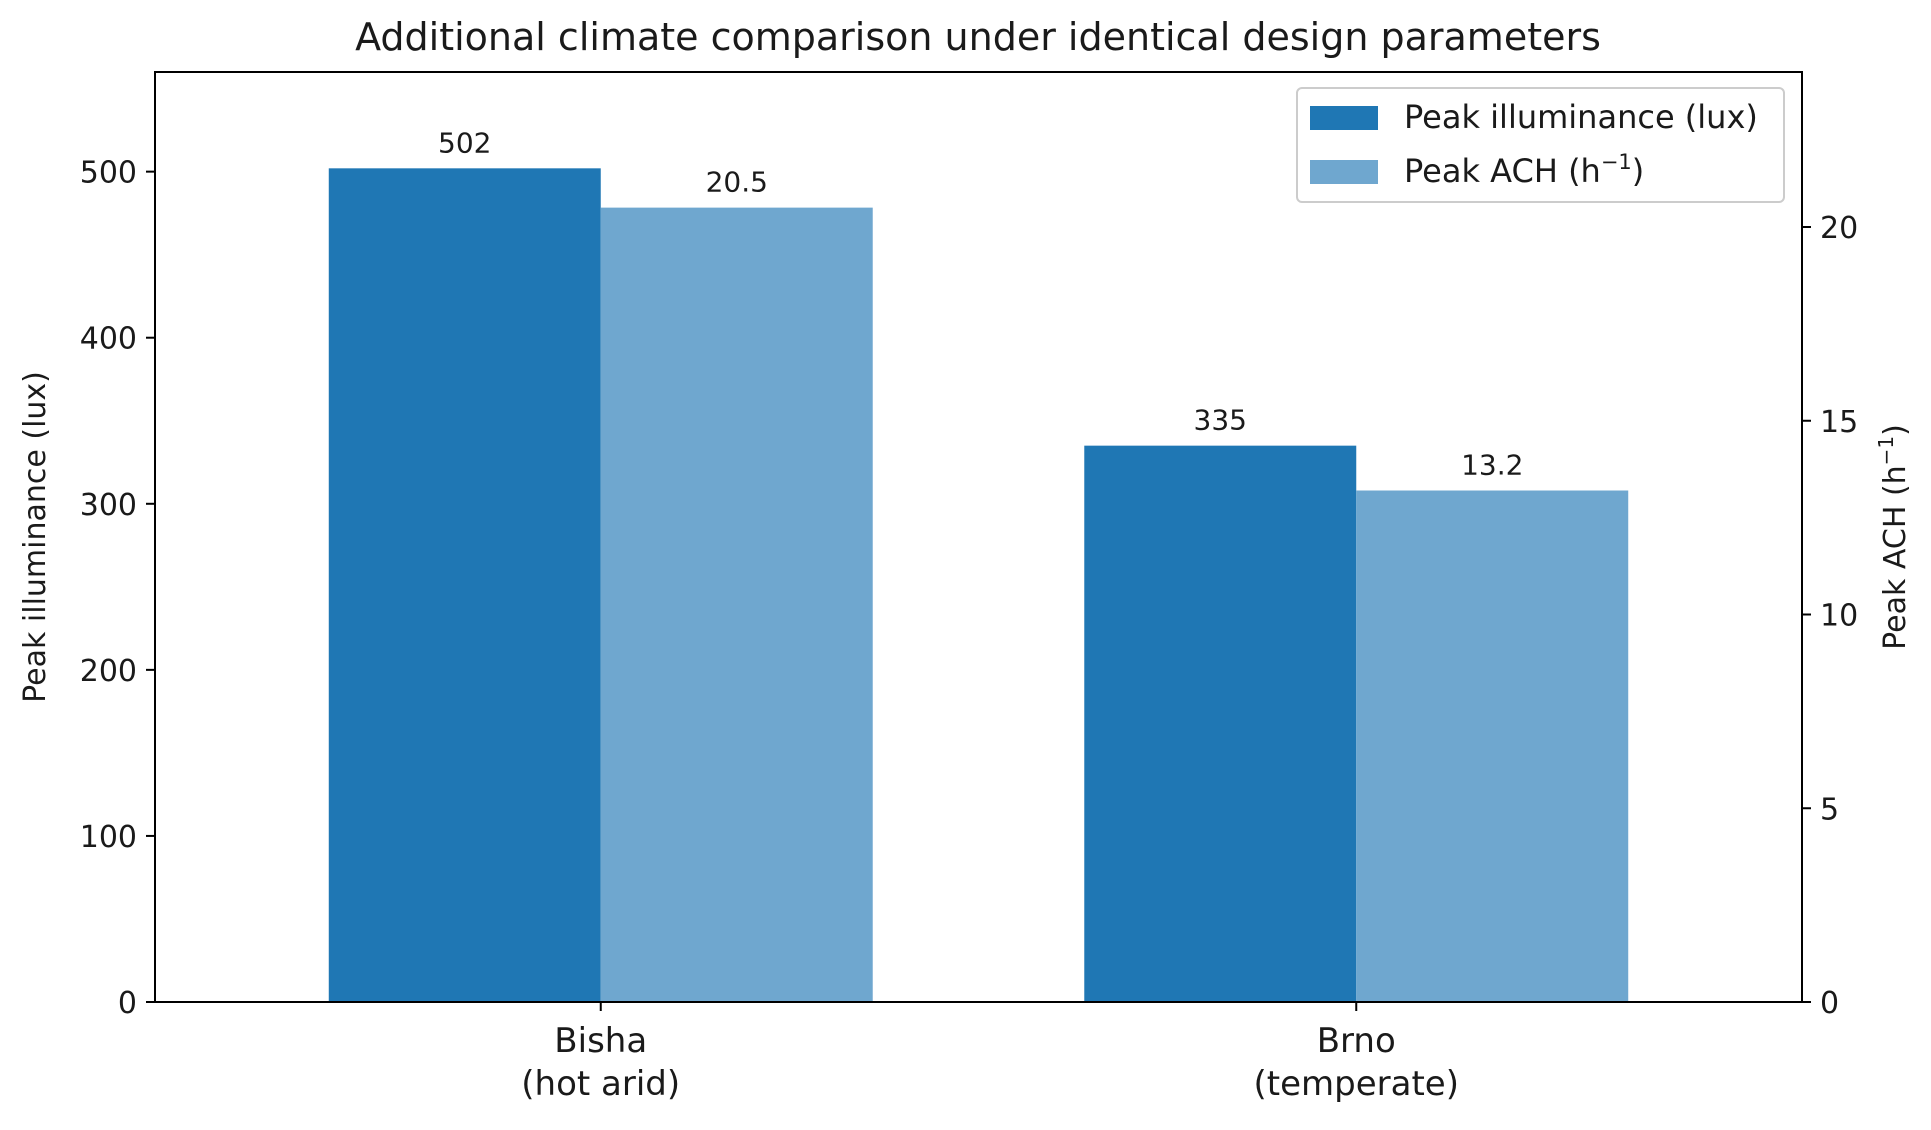 Image resolution: width=1931 pixels, height=1130 pixels. What do you see at coordinates (1492, 465) in the screenshot?
I see `data-label-ach-1: 13.2` at bounding box center [1492, 465].